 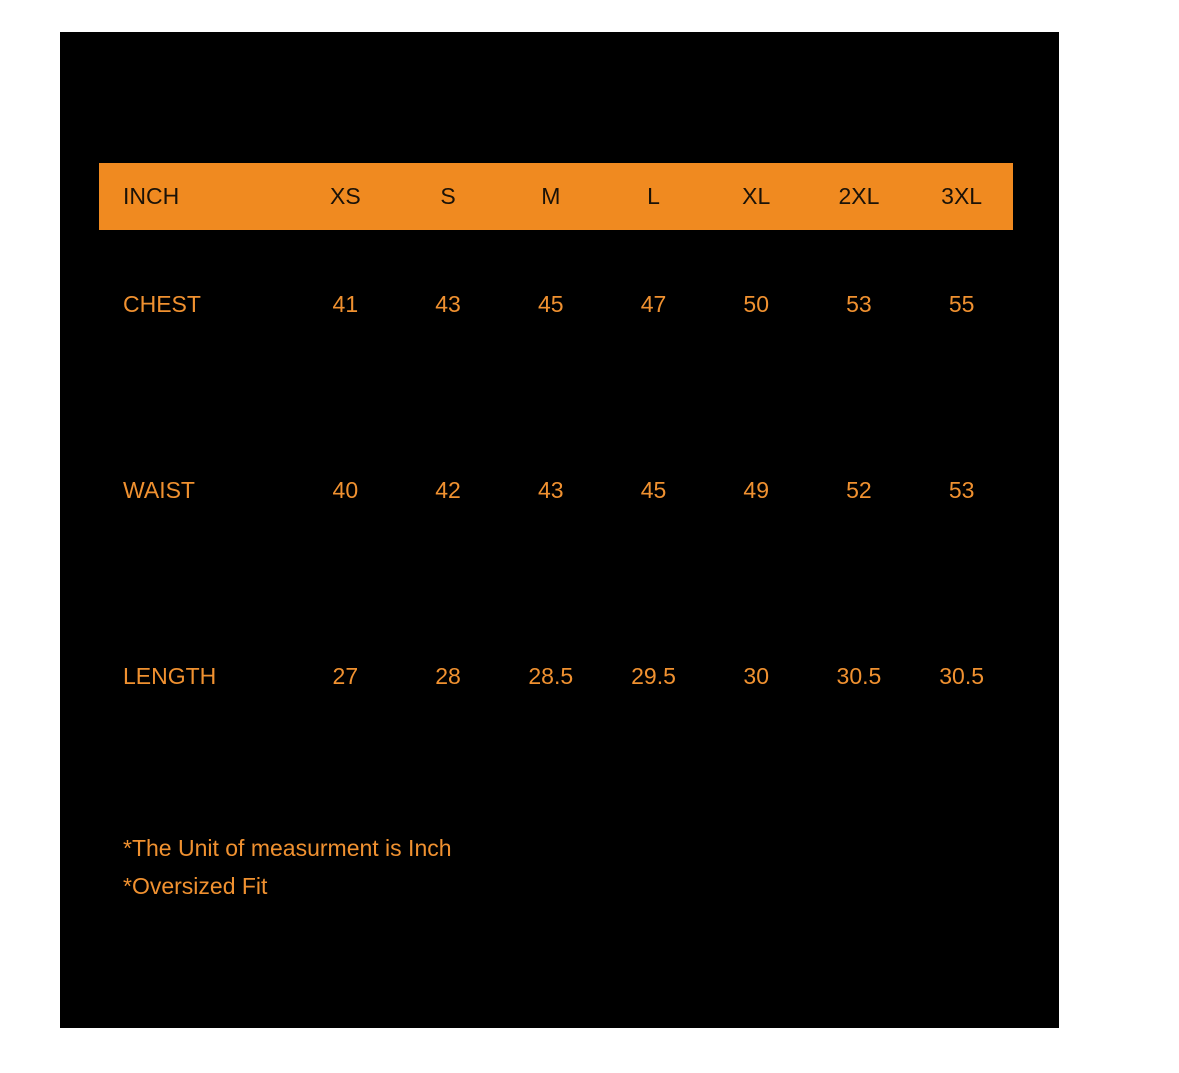 What do you see at coordinates (287, 848) in the screenshot?
I see `footnote-unit: *The Unit of measurment is Inch` at bounding box center [287, 848].